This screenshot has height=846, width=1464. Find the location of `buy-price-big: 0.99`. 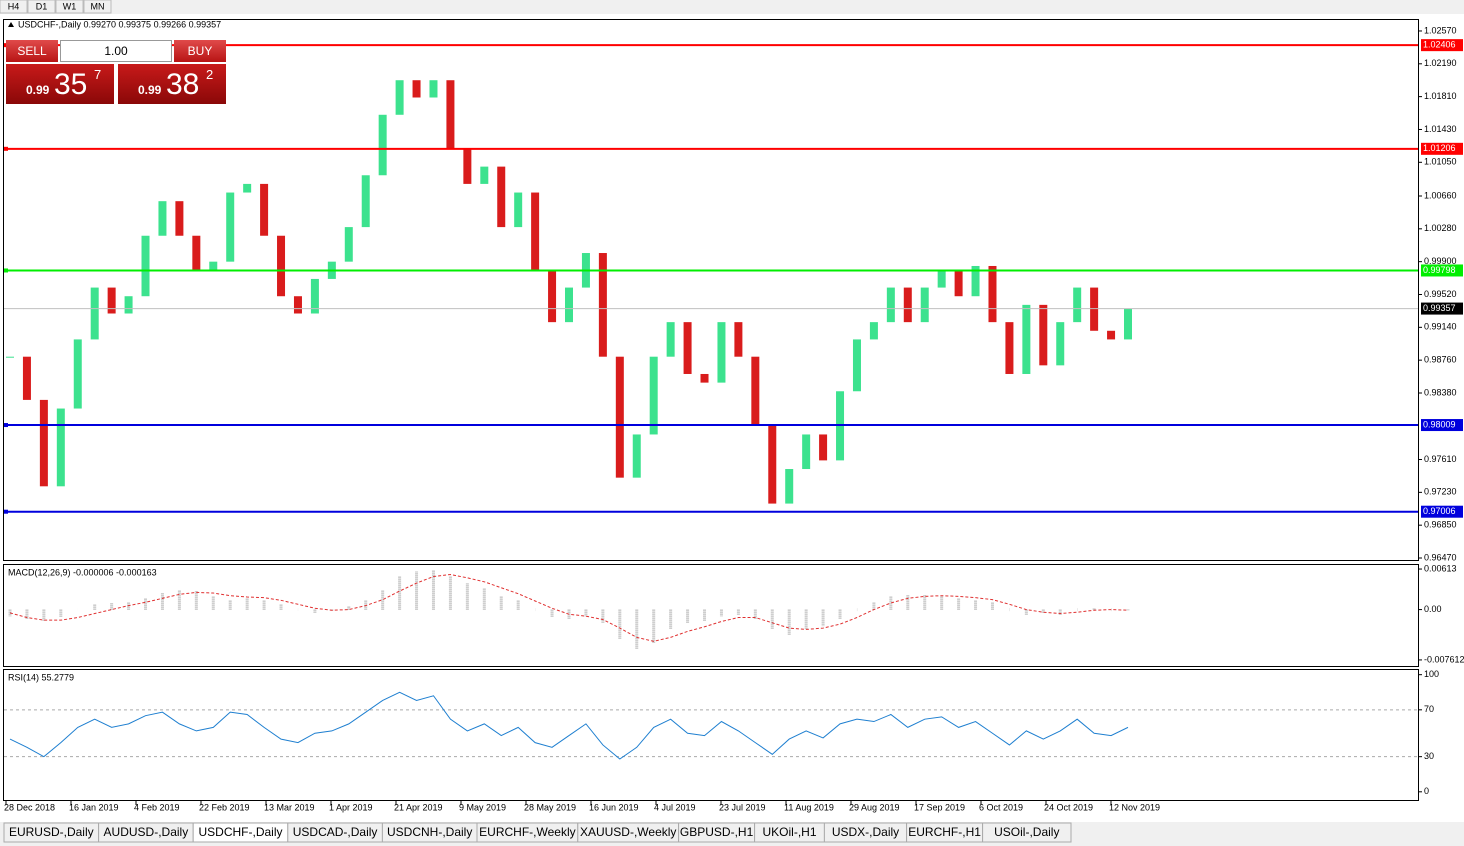

buy-price-big: 0.99 is located at coordinates (150, 90).